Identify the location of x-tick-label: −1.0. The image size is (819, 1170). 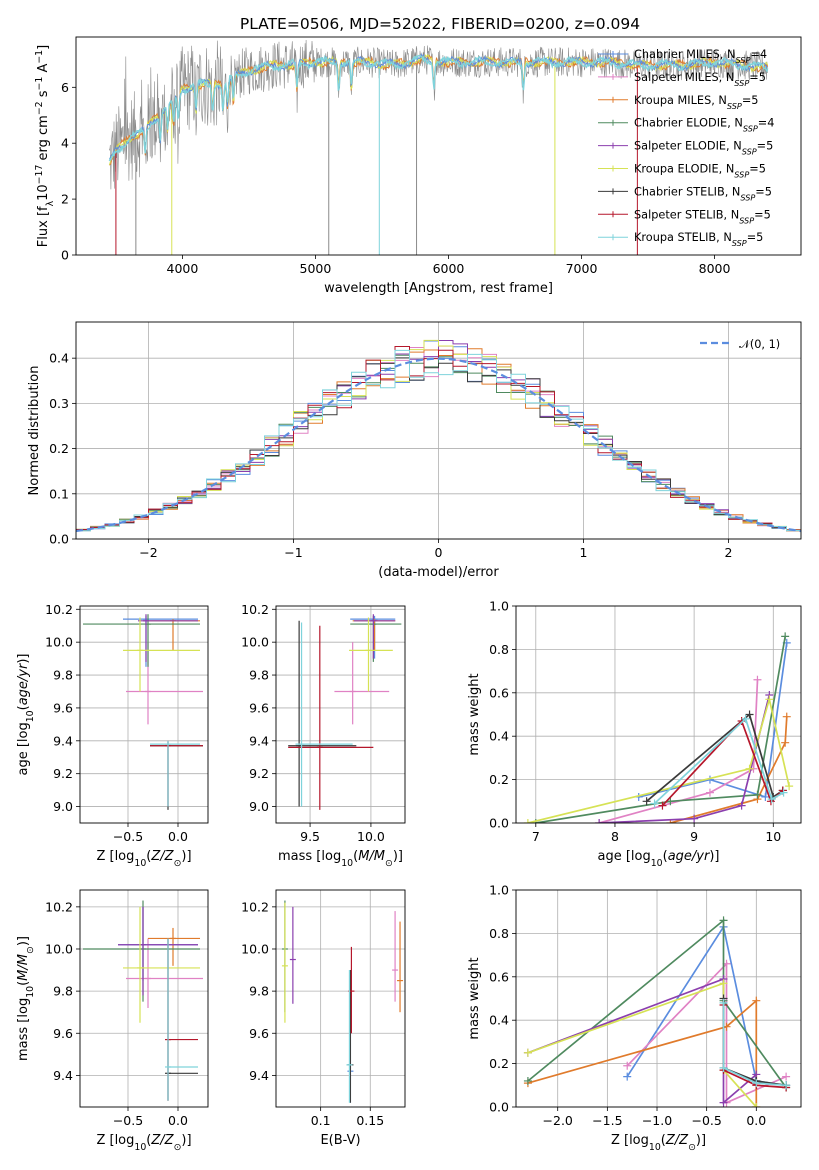
(657, 1120).